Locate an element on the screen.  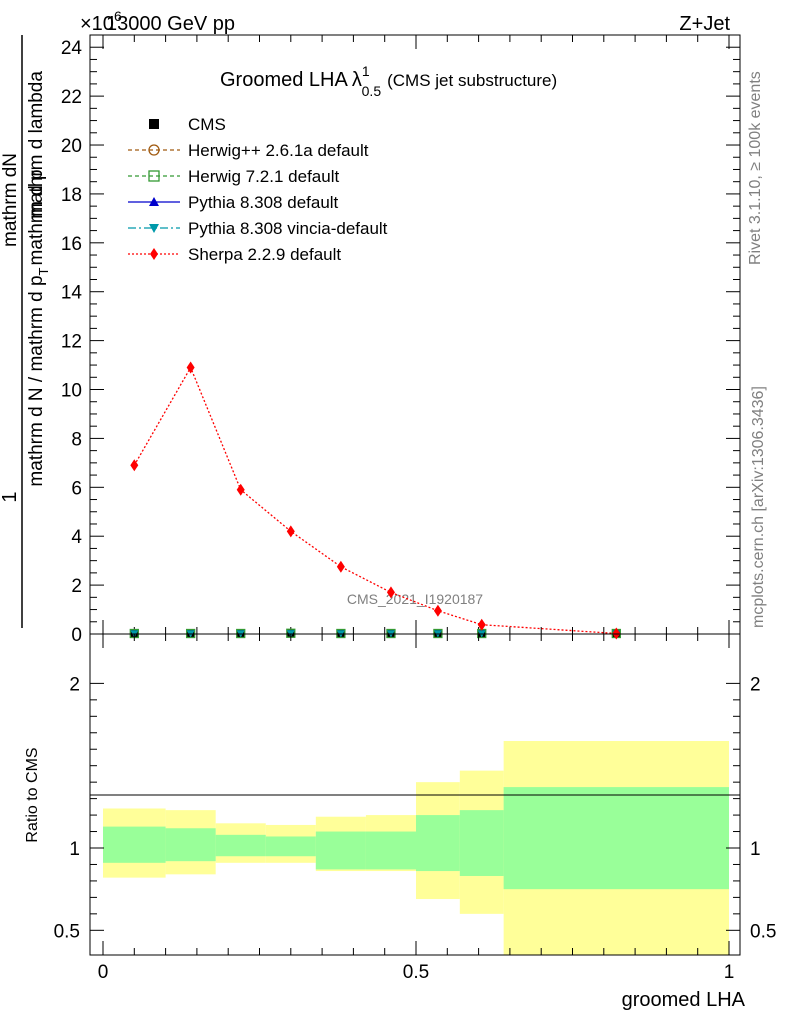
main-ytick-label: 14 is located at coordinates (72, 293).